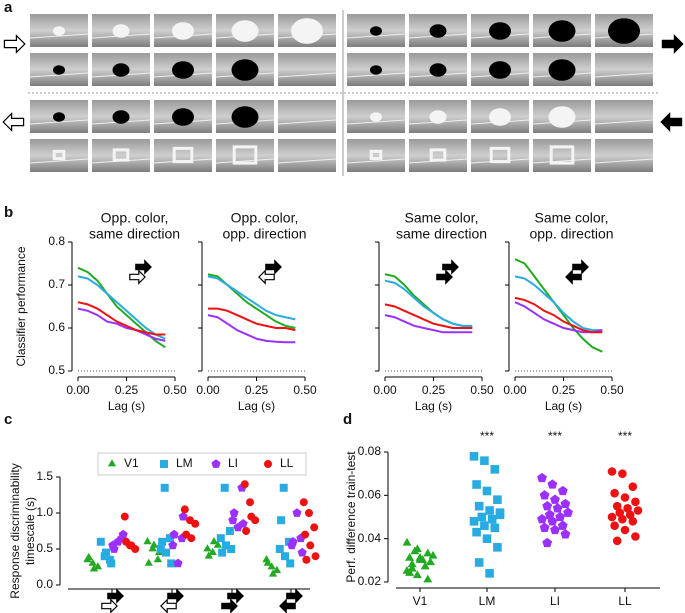 The image size is (685, 613). I want to click on legend-label: LM, so click(184, 463).